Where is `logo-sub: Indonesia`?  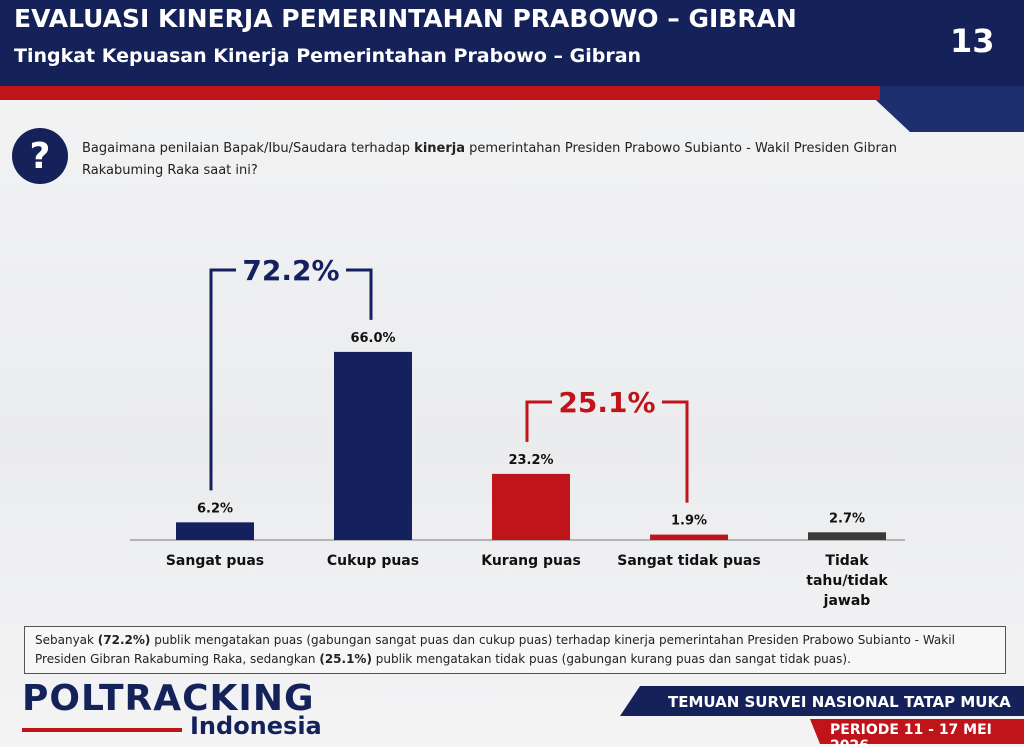
logo-sub: Indonesia is located at coordinates (256, 726).